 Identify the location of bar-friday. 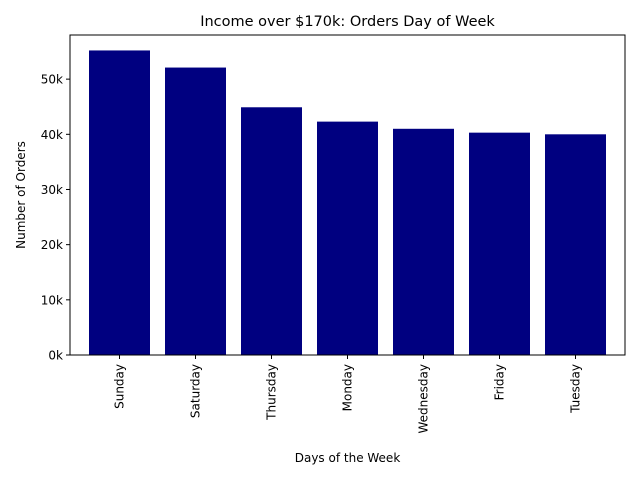
(499, 243).